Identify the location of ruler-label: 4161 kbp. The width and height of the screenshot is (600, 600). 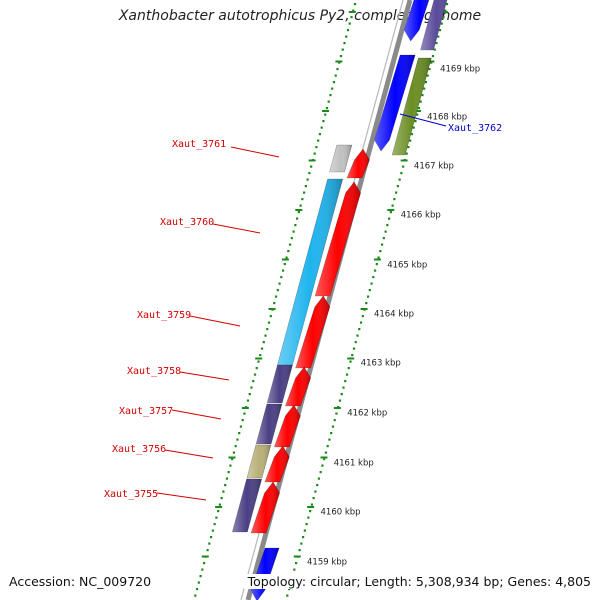
(354, 464).